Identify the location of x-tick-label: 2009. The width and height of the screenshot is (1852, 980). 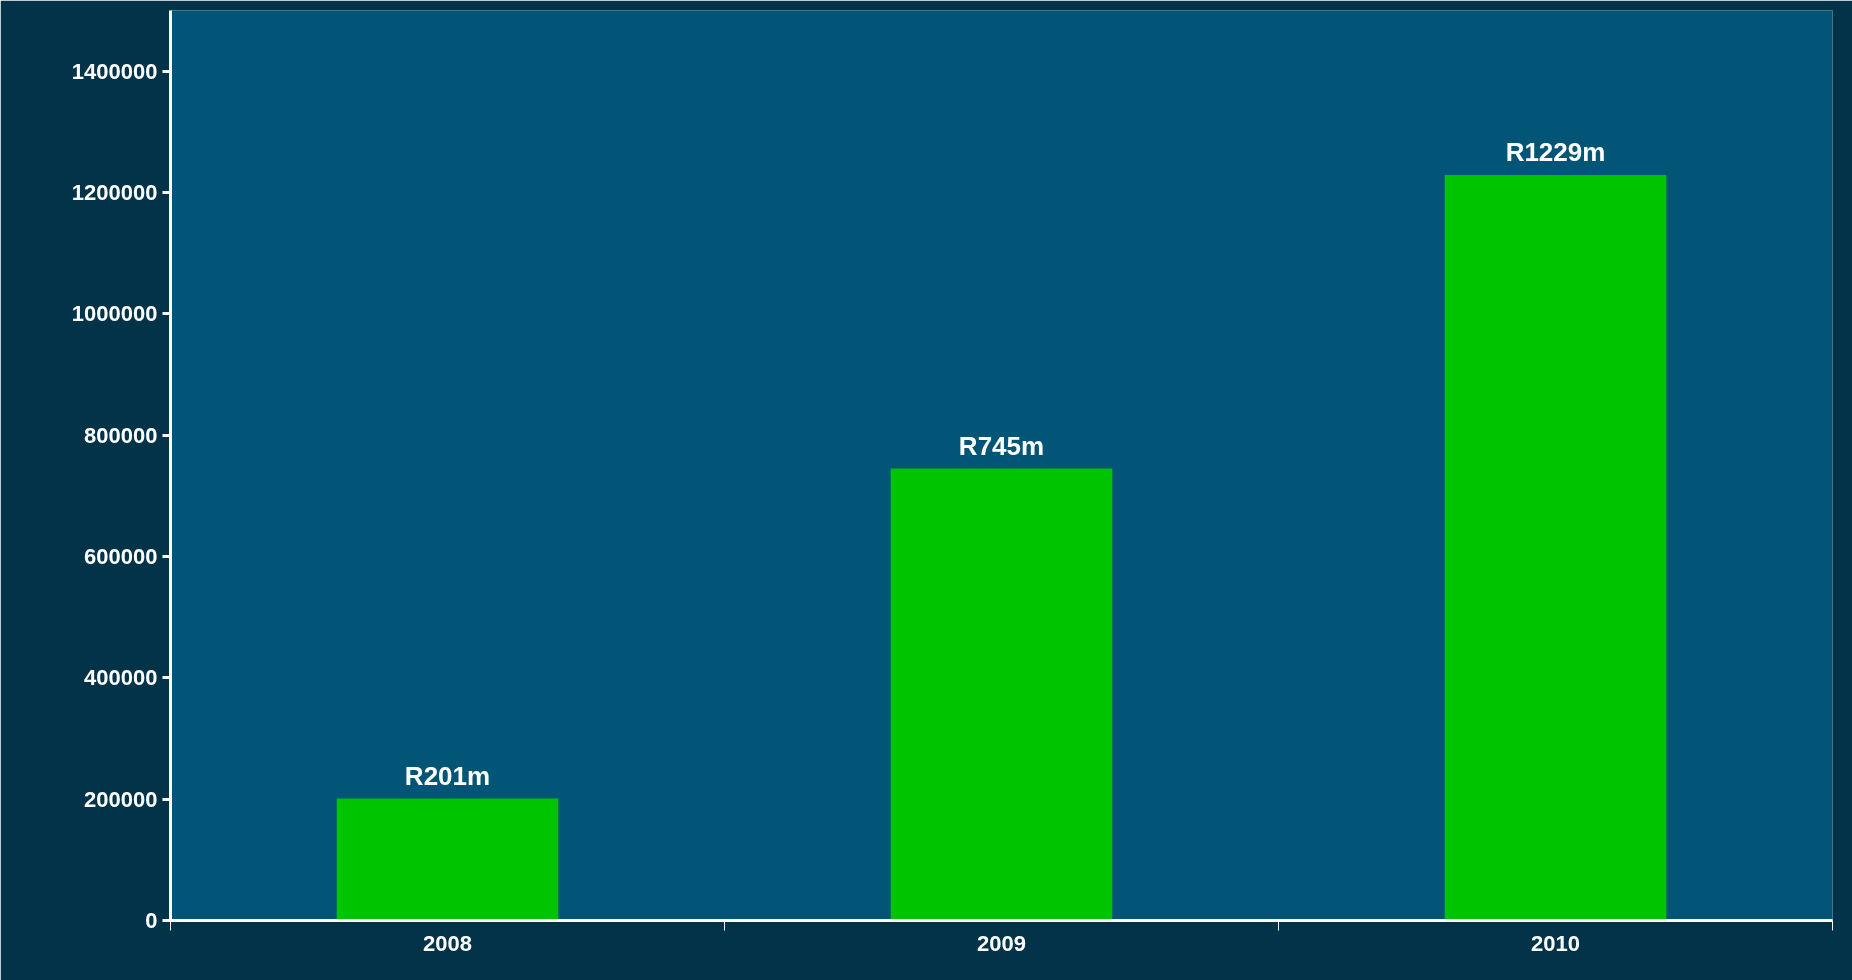
(1001, 943).